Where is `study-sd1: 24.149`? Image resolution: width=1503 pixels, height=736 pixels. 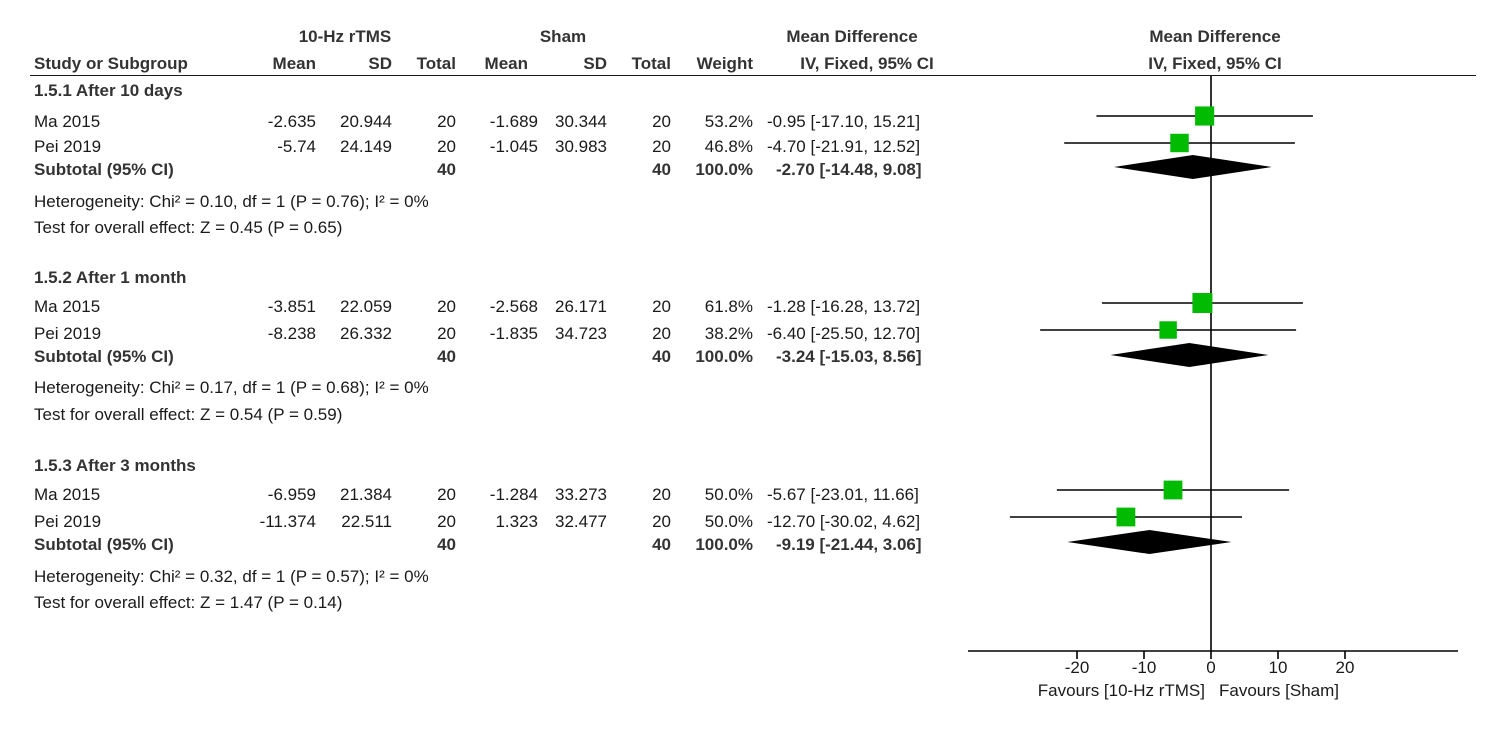
study-sd1: 24.149 is located at coordinates (366, 146).